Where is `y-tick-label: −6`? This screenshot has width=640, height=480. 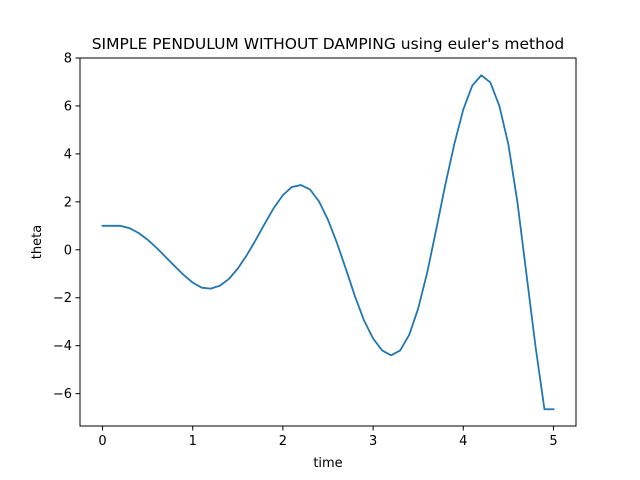 y-tick-label: −6 is located at coordinates (62, 394).